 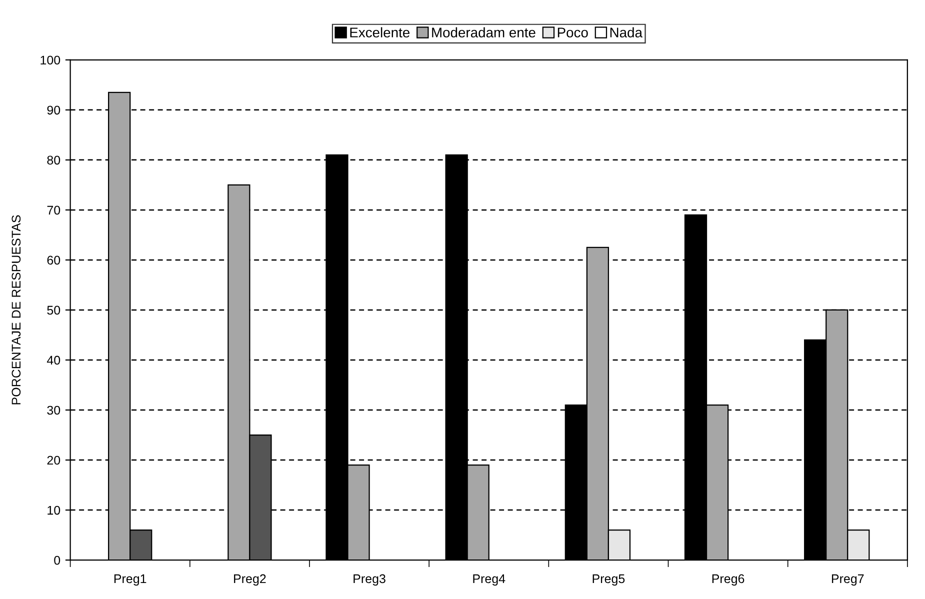 I want to click on legend-label: Nada, so click(x=626, y=32).